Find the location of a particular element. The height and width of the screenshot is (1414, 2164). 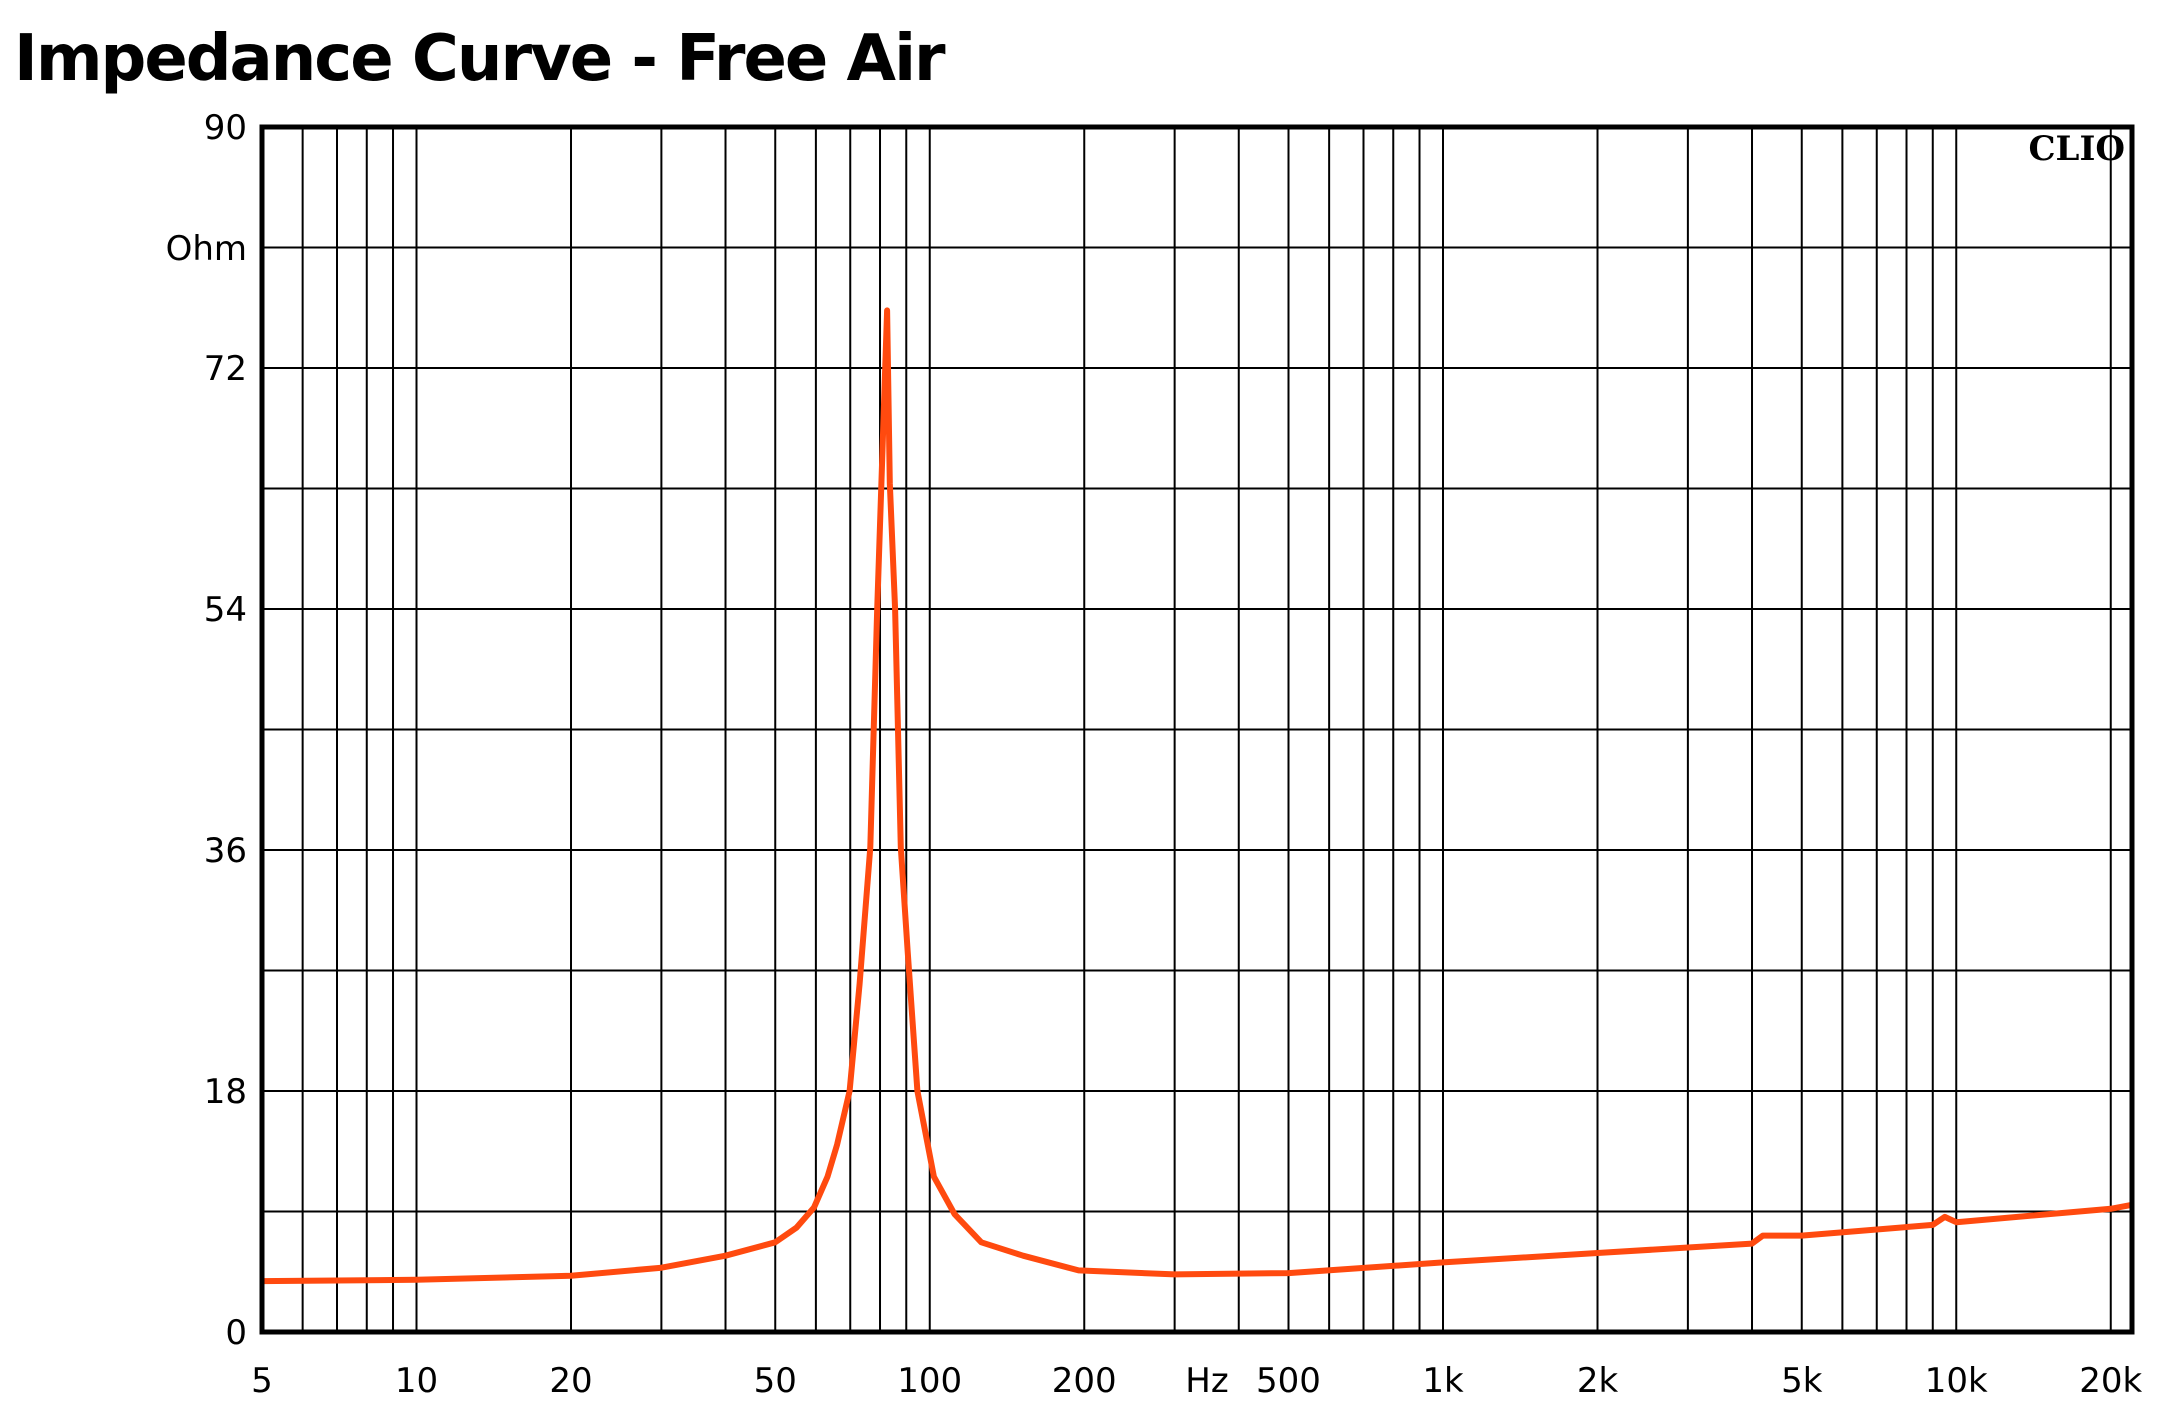

y-axis-label: Ohm is located at coordinates (206, 249).